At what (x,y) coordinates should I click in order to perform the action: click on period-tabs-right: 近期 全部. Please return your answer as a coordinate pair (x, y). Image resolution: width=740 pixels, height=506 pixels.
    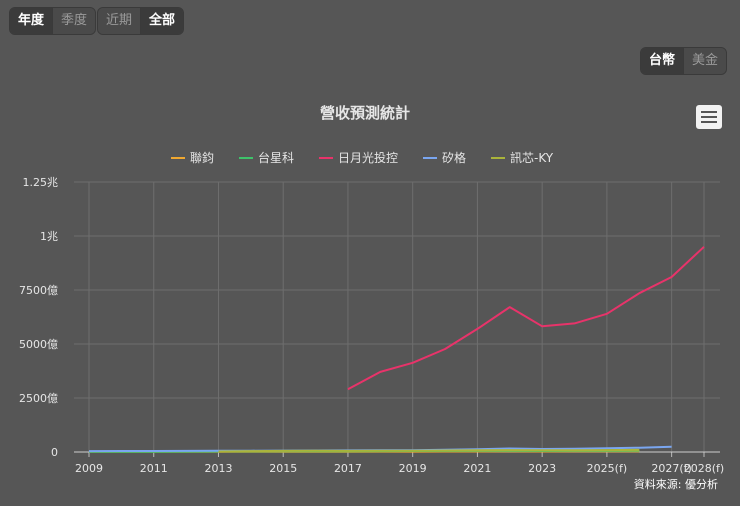
    Looking at the image, I should click on (141, 21).